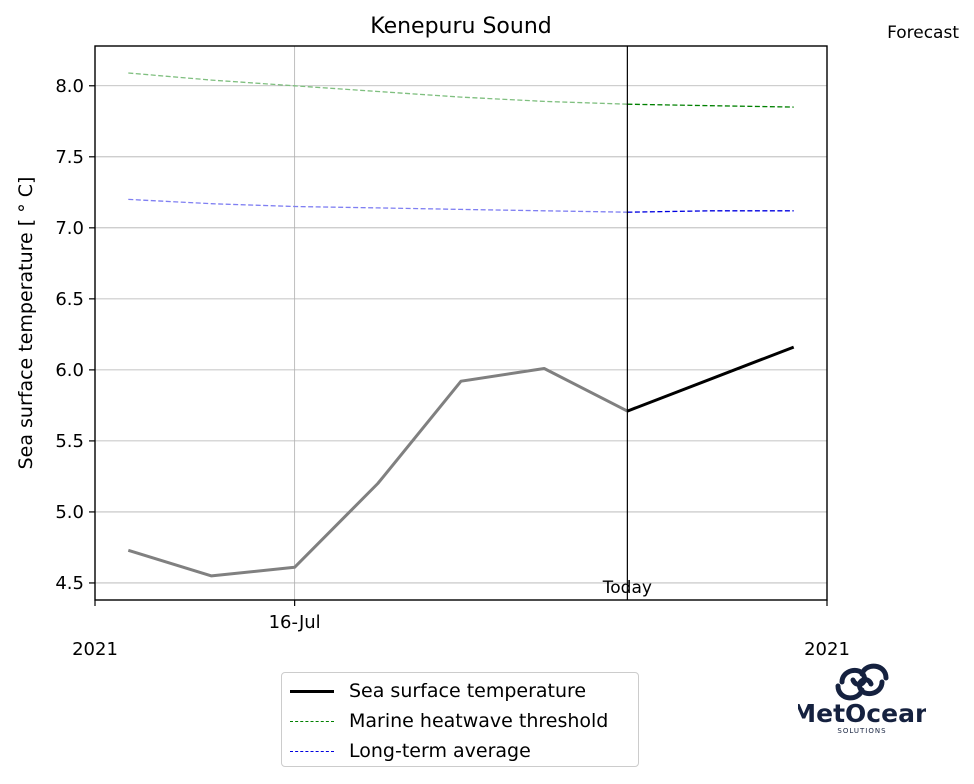 This screenshot has height=784, width=974. What do you see at coordinates (312, 691) in the screenshot?
I see `legend-swatch-solid` at bounding box center [312, 691].